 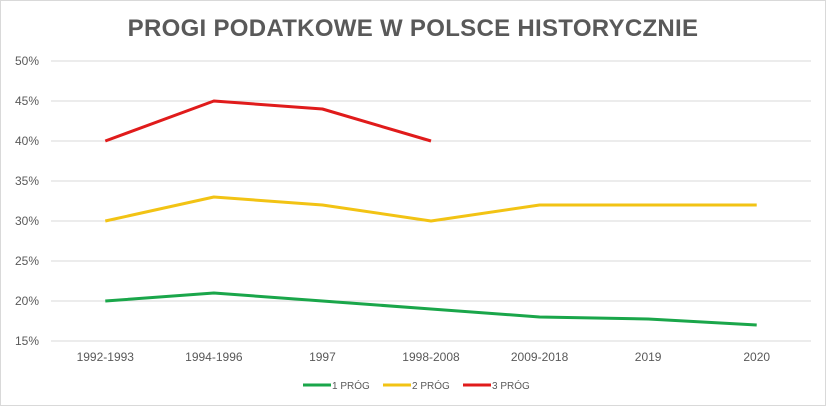 What do you see at coordinates (27, 301) in the screenshot?
I see `y-tick-label: 20%` at bounding box center [27, 301].